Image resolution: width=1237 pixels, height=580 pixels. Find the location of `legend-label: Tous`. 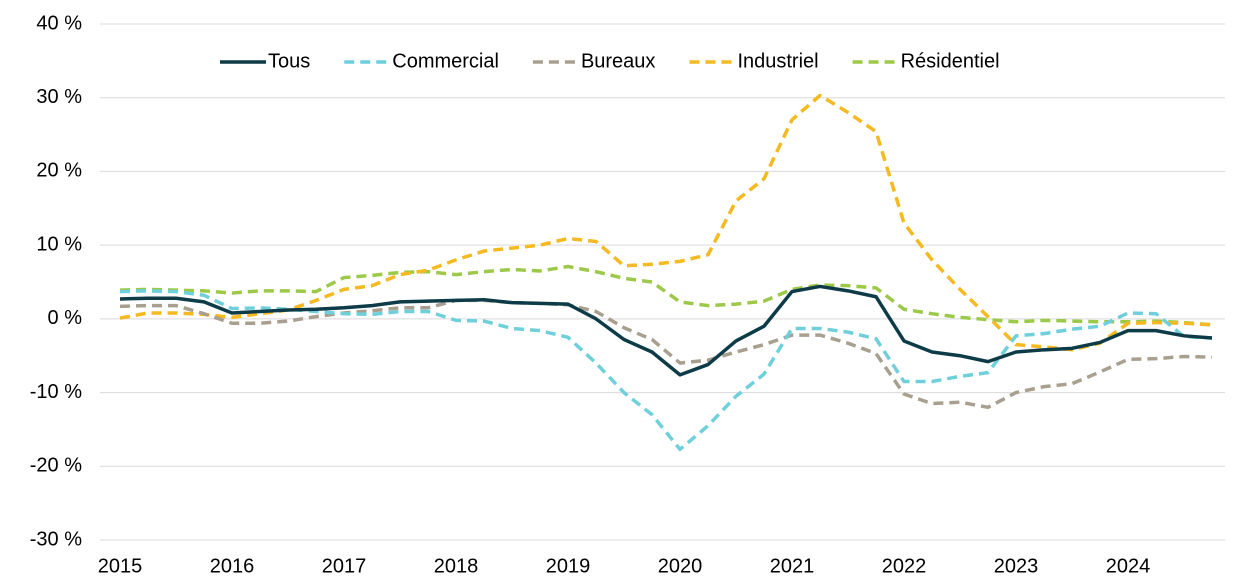

legend-label: Tous is located at coordinates (289, 61).